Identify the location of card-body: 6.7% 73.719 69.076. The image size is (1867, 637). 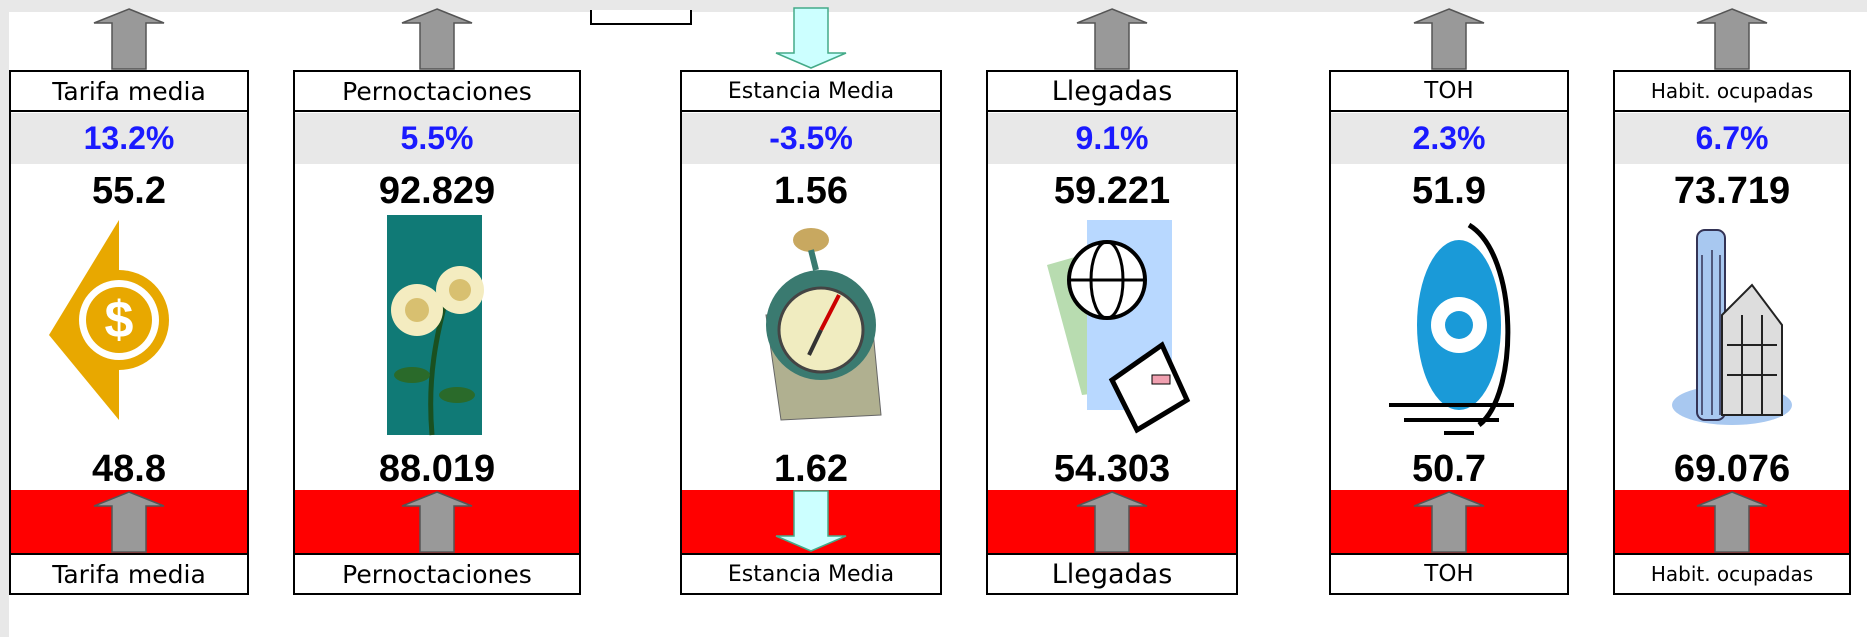
(1732, 332).